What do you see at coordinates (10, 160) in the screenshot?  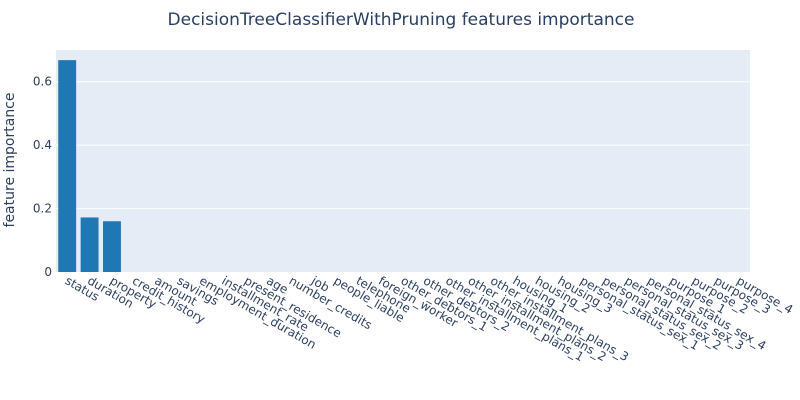 I see `y-axis-title: feature importance` at bounding box center [10, 160].